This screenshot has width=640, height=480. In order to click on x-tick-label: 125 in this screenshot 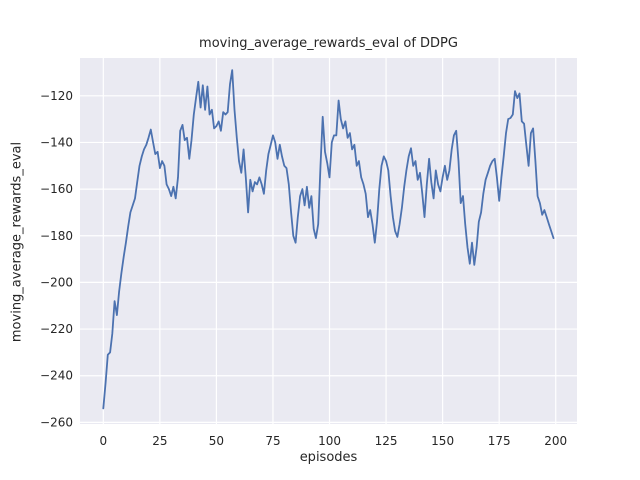, I will do `click(386, 441)`.